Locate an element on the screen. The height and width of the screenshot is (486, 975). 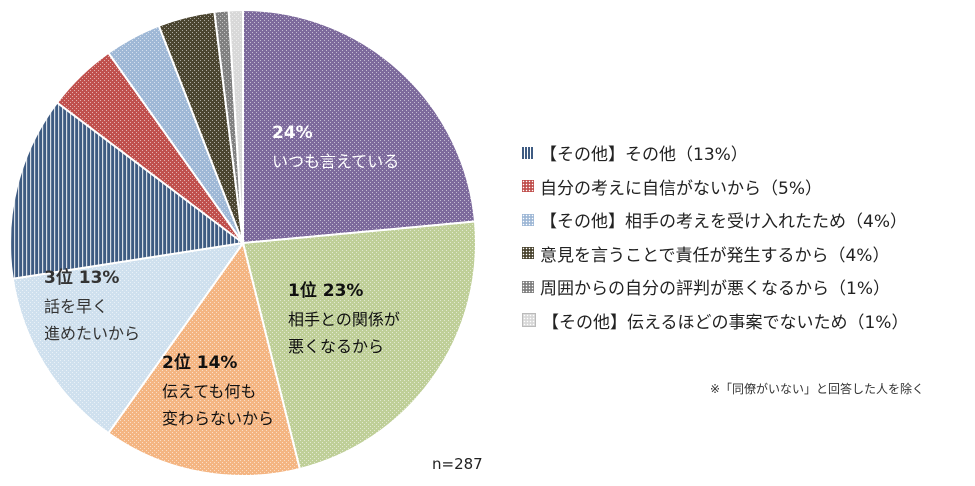
slice-label-title: 2位 14% is located at coordinates (199, 362).